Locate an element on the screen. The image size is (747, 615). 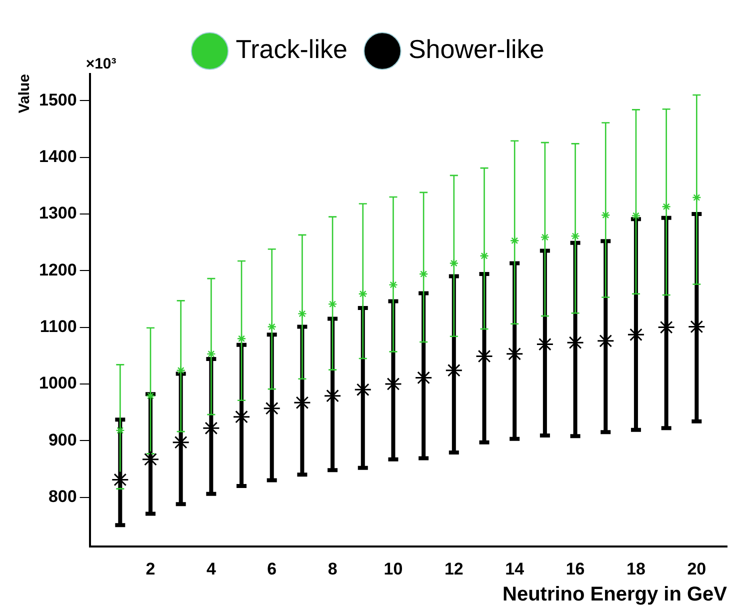
x-axis-title: Neutrino Energy in GeV is located at coordinates (615, 595).